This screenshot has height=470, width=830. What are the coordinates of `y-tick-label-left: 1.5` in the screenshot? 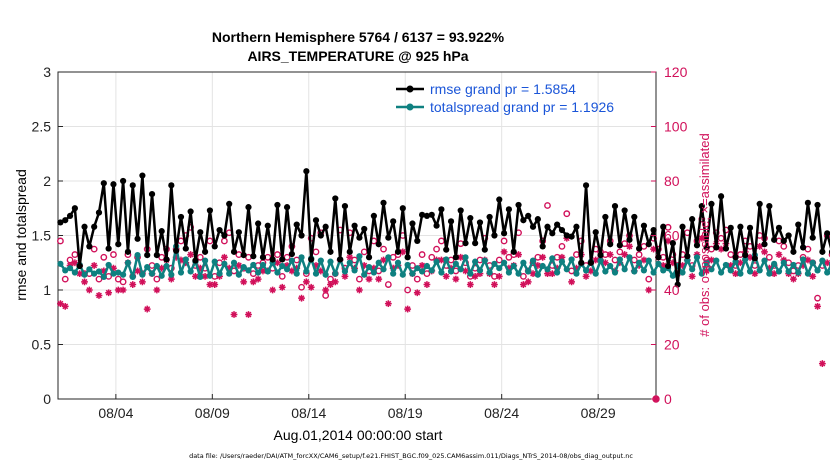 It's located at (42, 236).